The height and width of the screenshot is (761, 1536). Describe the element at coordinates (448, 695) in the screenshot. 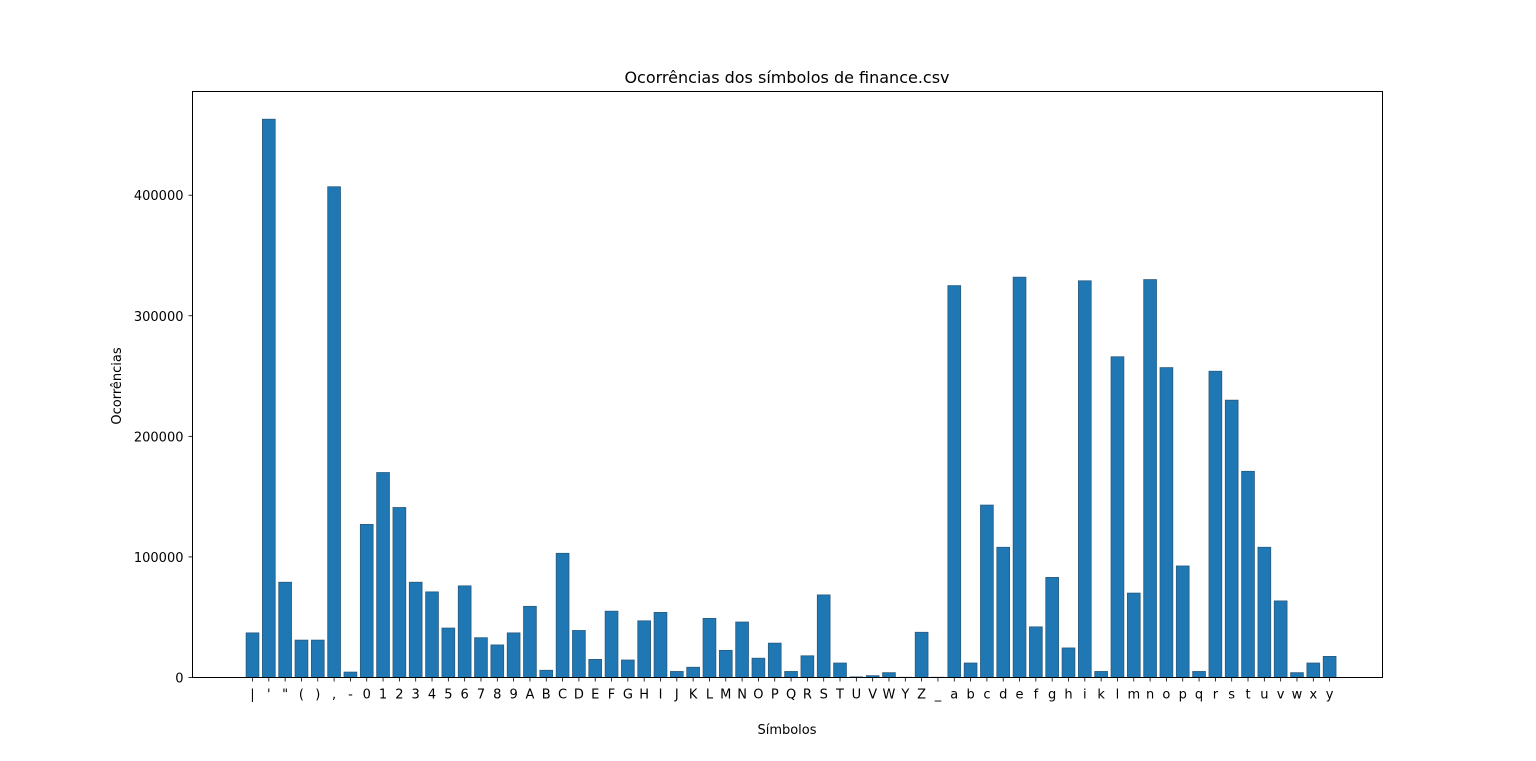

I see `x-tick-label-12: 5` at that location.